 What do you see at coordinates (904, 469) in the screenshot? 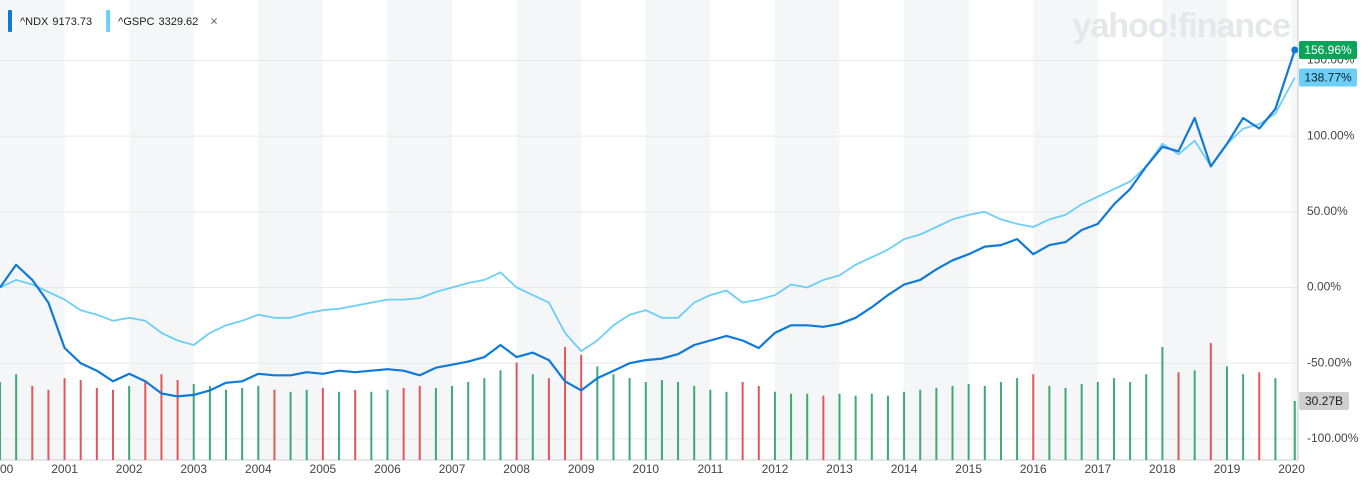
I see `x-tick-label: 2014` at bounding box center [904, 469].